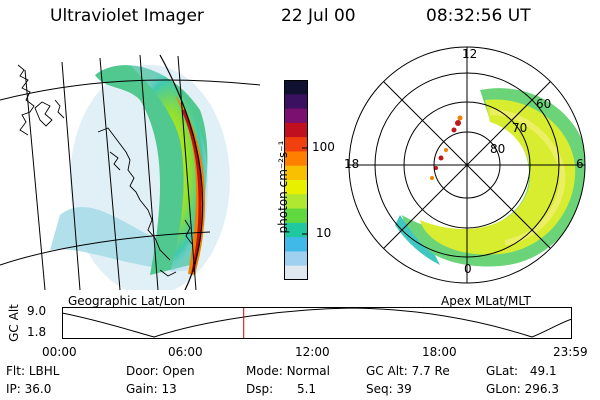 The height and width of the screenshot is (400, 600). What do you see at coordinates (503, 389) in the screenshot?
I see `glon-label: GLon:` at bounding box center [503, 389].